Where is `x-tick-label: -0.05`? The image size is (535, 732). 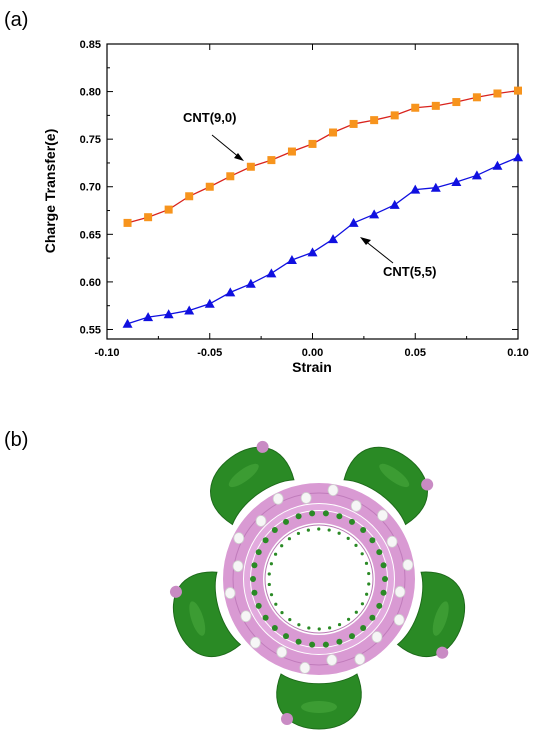
x-tick-label: -0.05 is located at coordinates (209, 353).